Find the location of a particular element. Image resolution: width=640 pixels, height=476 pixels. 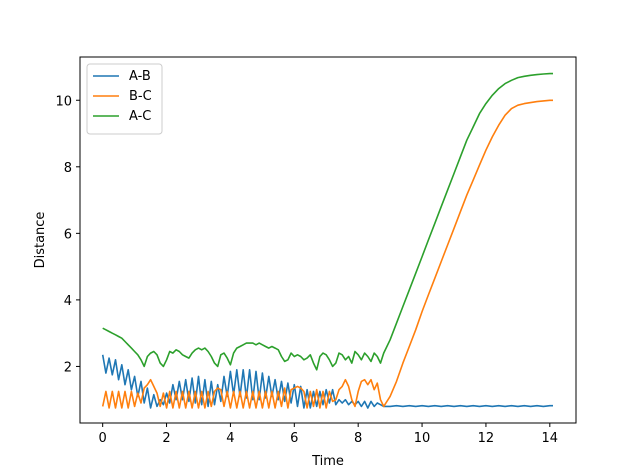

x-tick-label: 0 is located at coordinates (103, 438).